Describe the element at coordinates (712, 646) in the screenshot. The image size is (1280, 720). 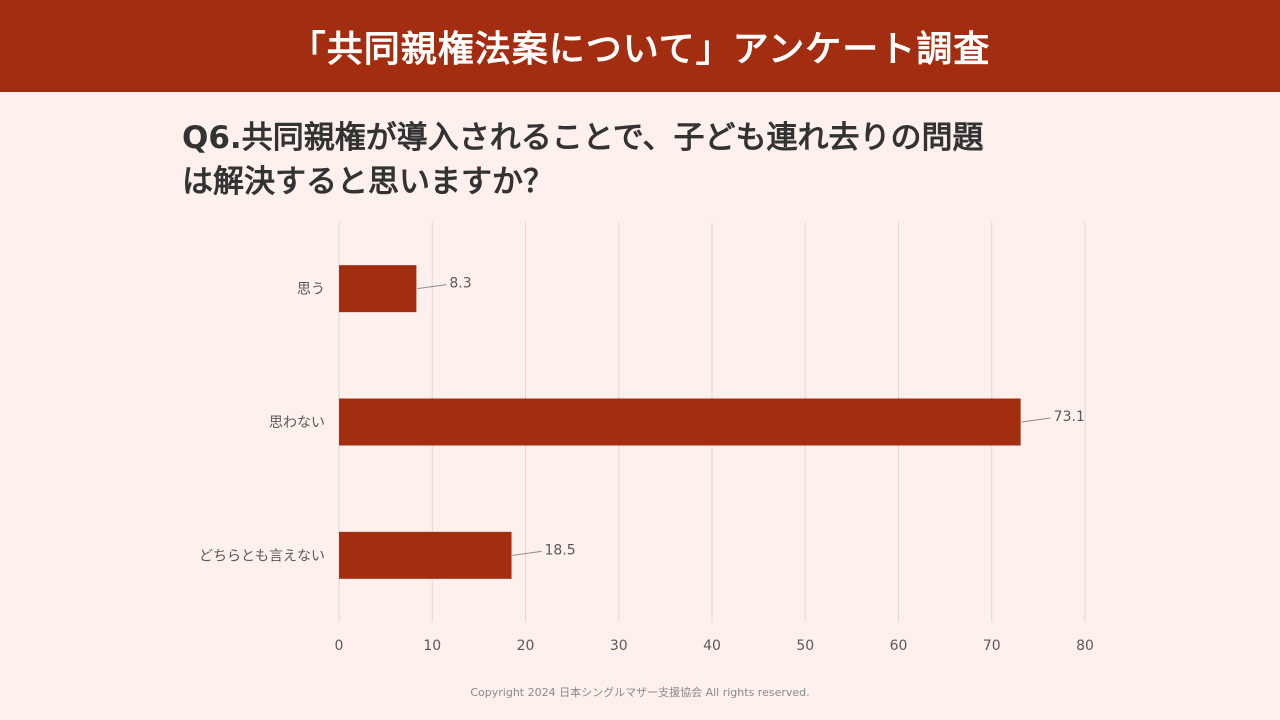
I see `x-tick-label: 40` at that location.